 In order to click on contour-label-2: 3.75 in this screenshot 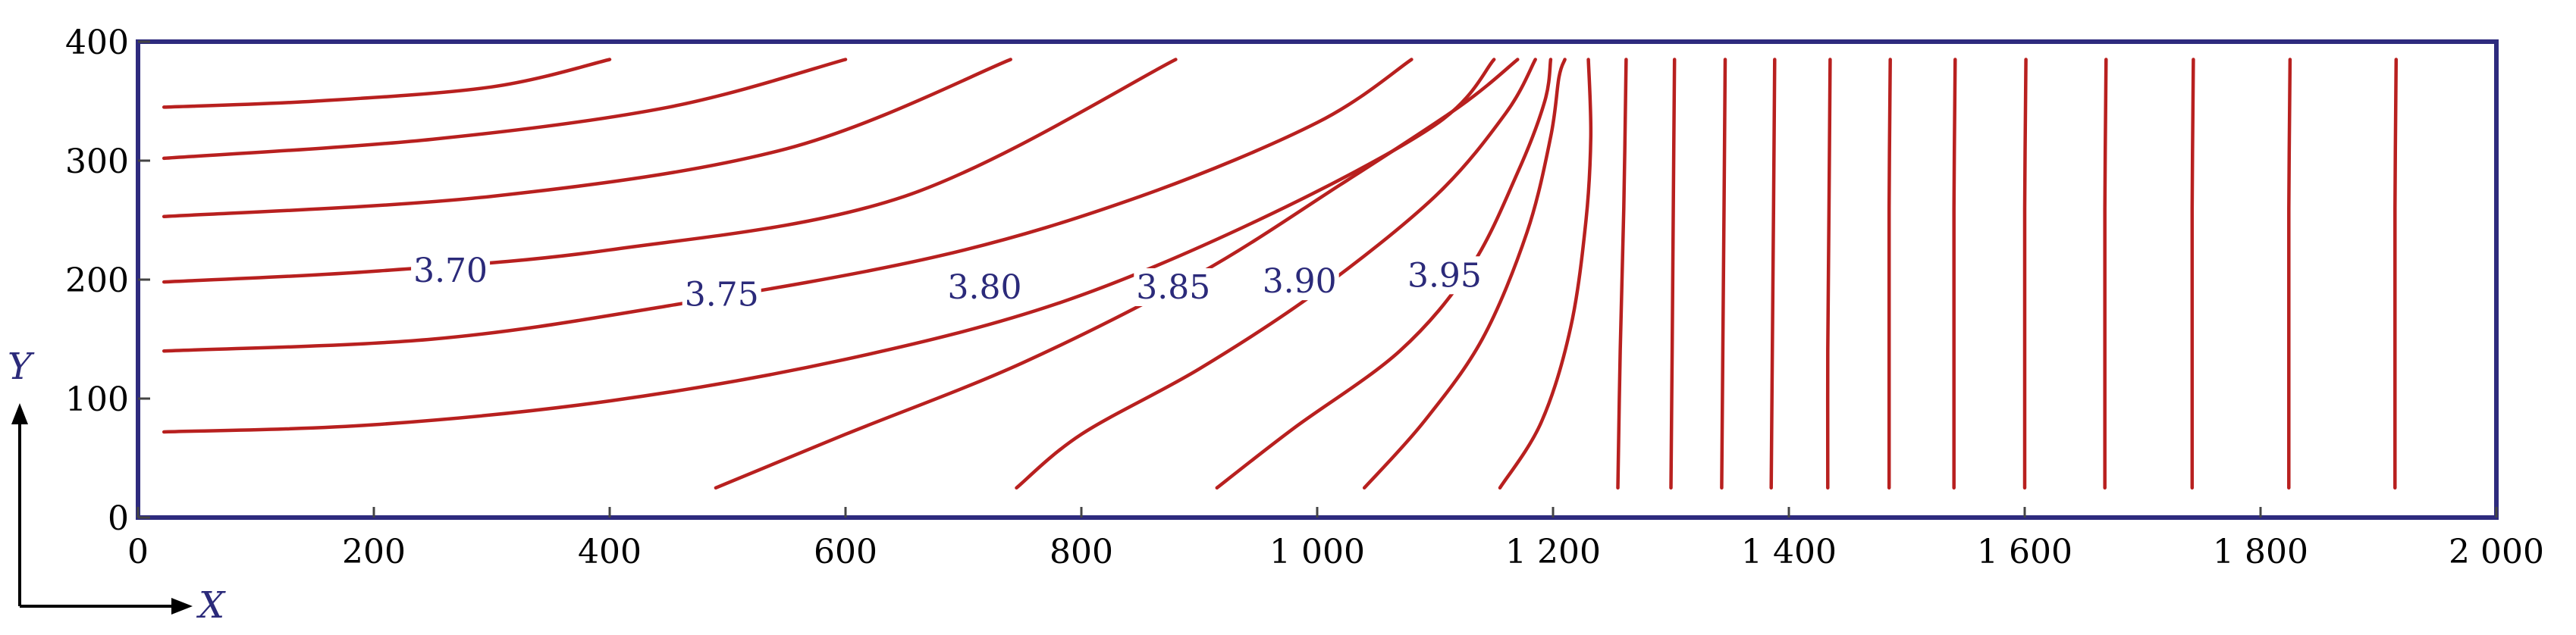, I will do `click(722, 294)`.